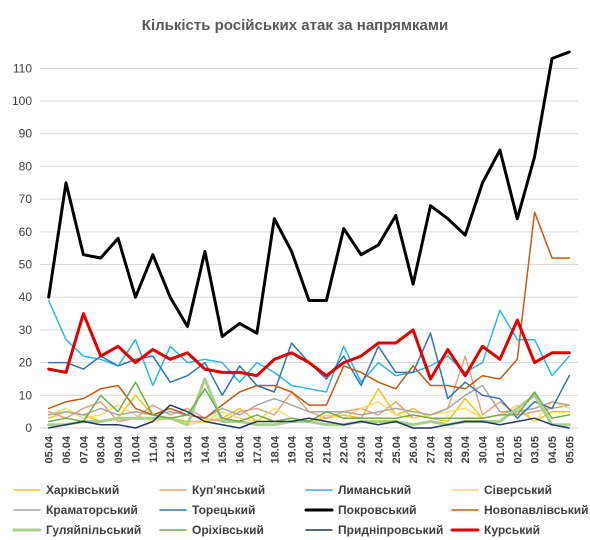 Image resolution: width=590 pixels, height=540 pixels. Describe the element at coordinates (258, 449) in the screenshot. I see `x-tick-label: 17.04` at that location.